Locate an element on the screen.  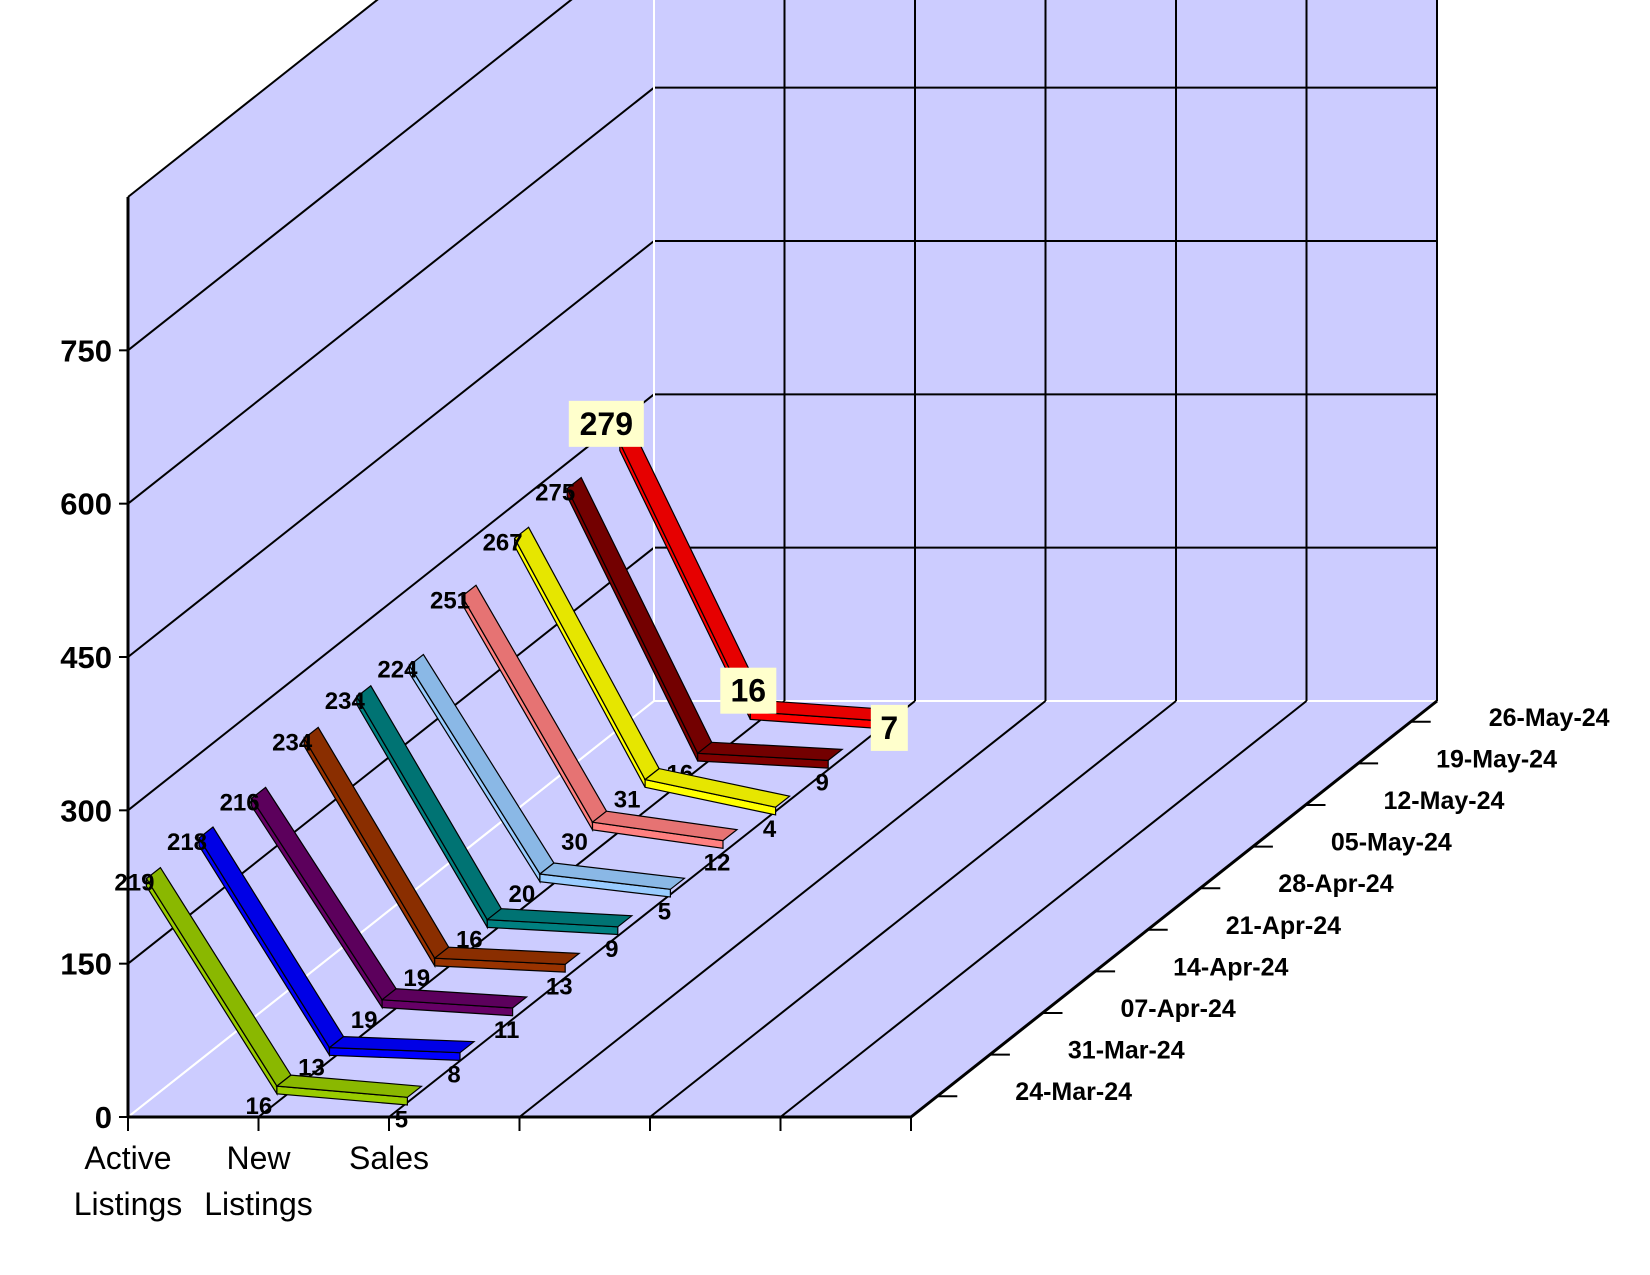
series-26-May-24: 279 16 7 is located at coordinates (738, 575).